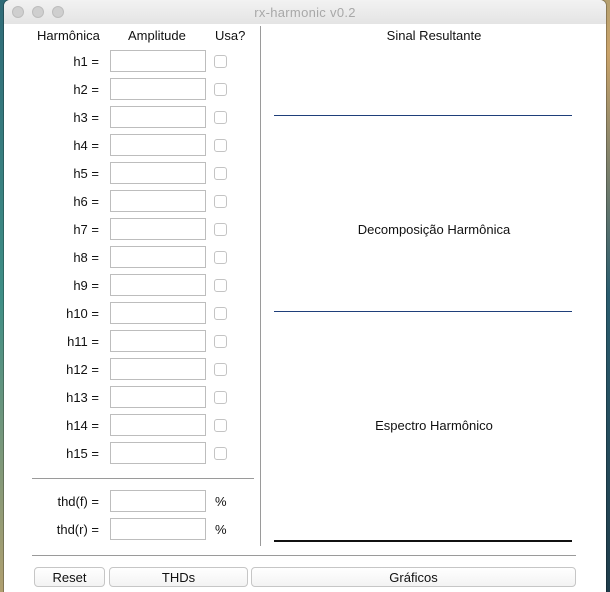 This screenshot has height=592, width=610. What do you see at coordinates (423, 115) in the screenshot?
I see `resultant-plot-line` at bounding box center [423, 115].